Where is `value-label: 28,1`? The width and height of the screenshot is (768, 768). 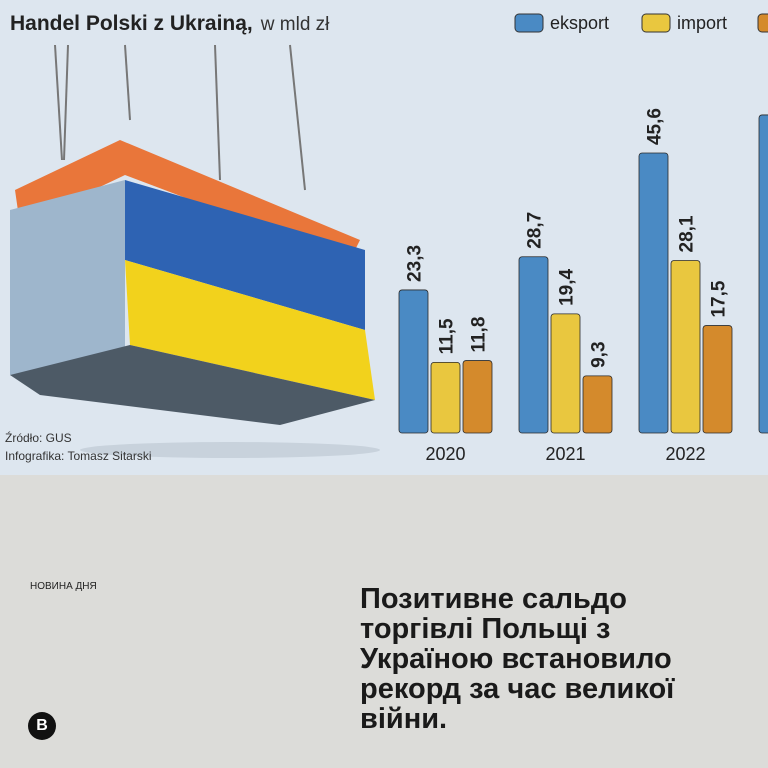 value-label: 28,1 is located at coordinates (687, 233).